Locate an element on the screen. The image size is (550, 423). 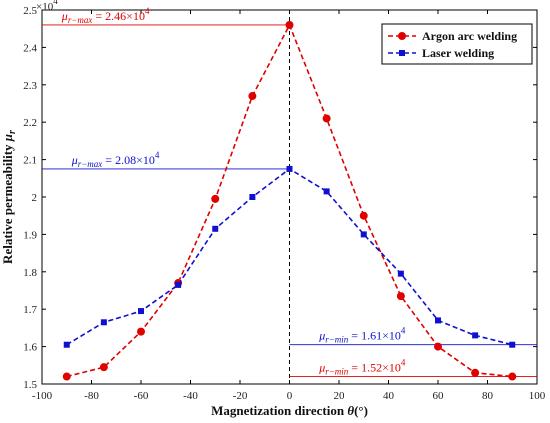
y-tick-label: 1.7 is located at coordinates (30, 310).